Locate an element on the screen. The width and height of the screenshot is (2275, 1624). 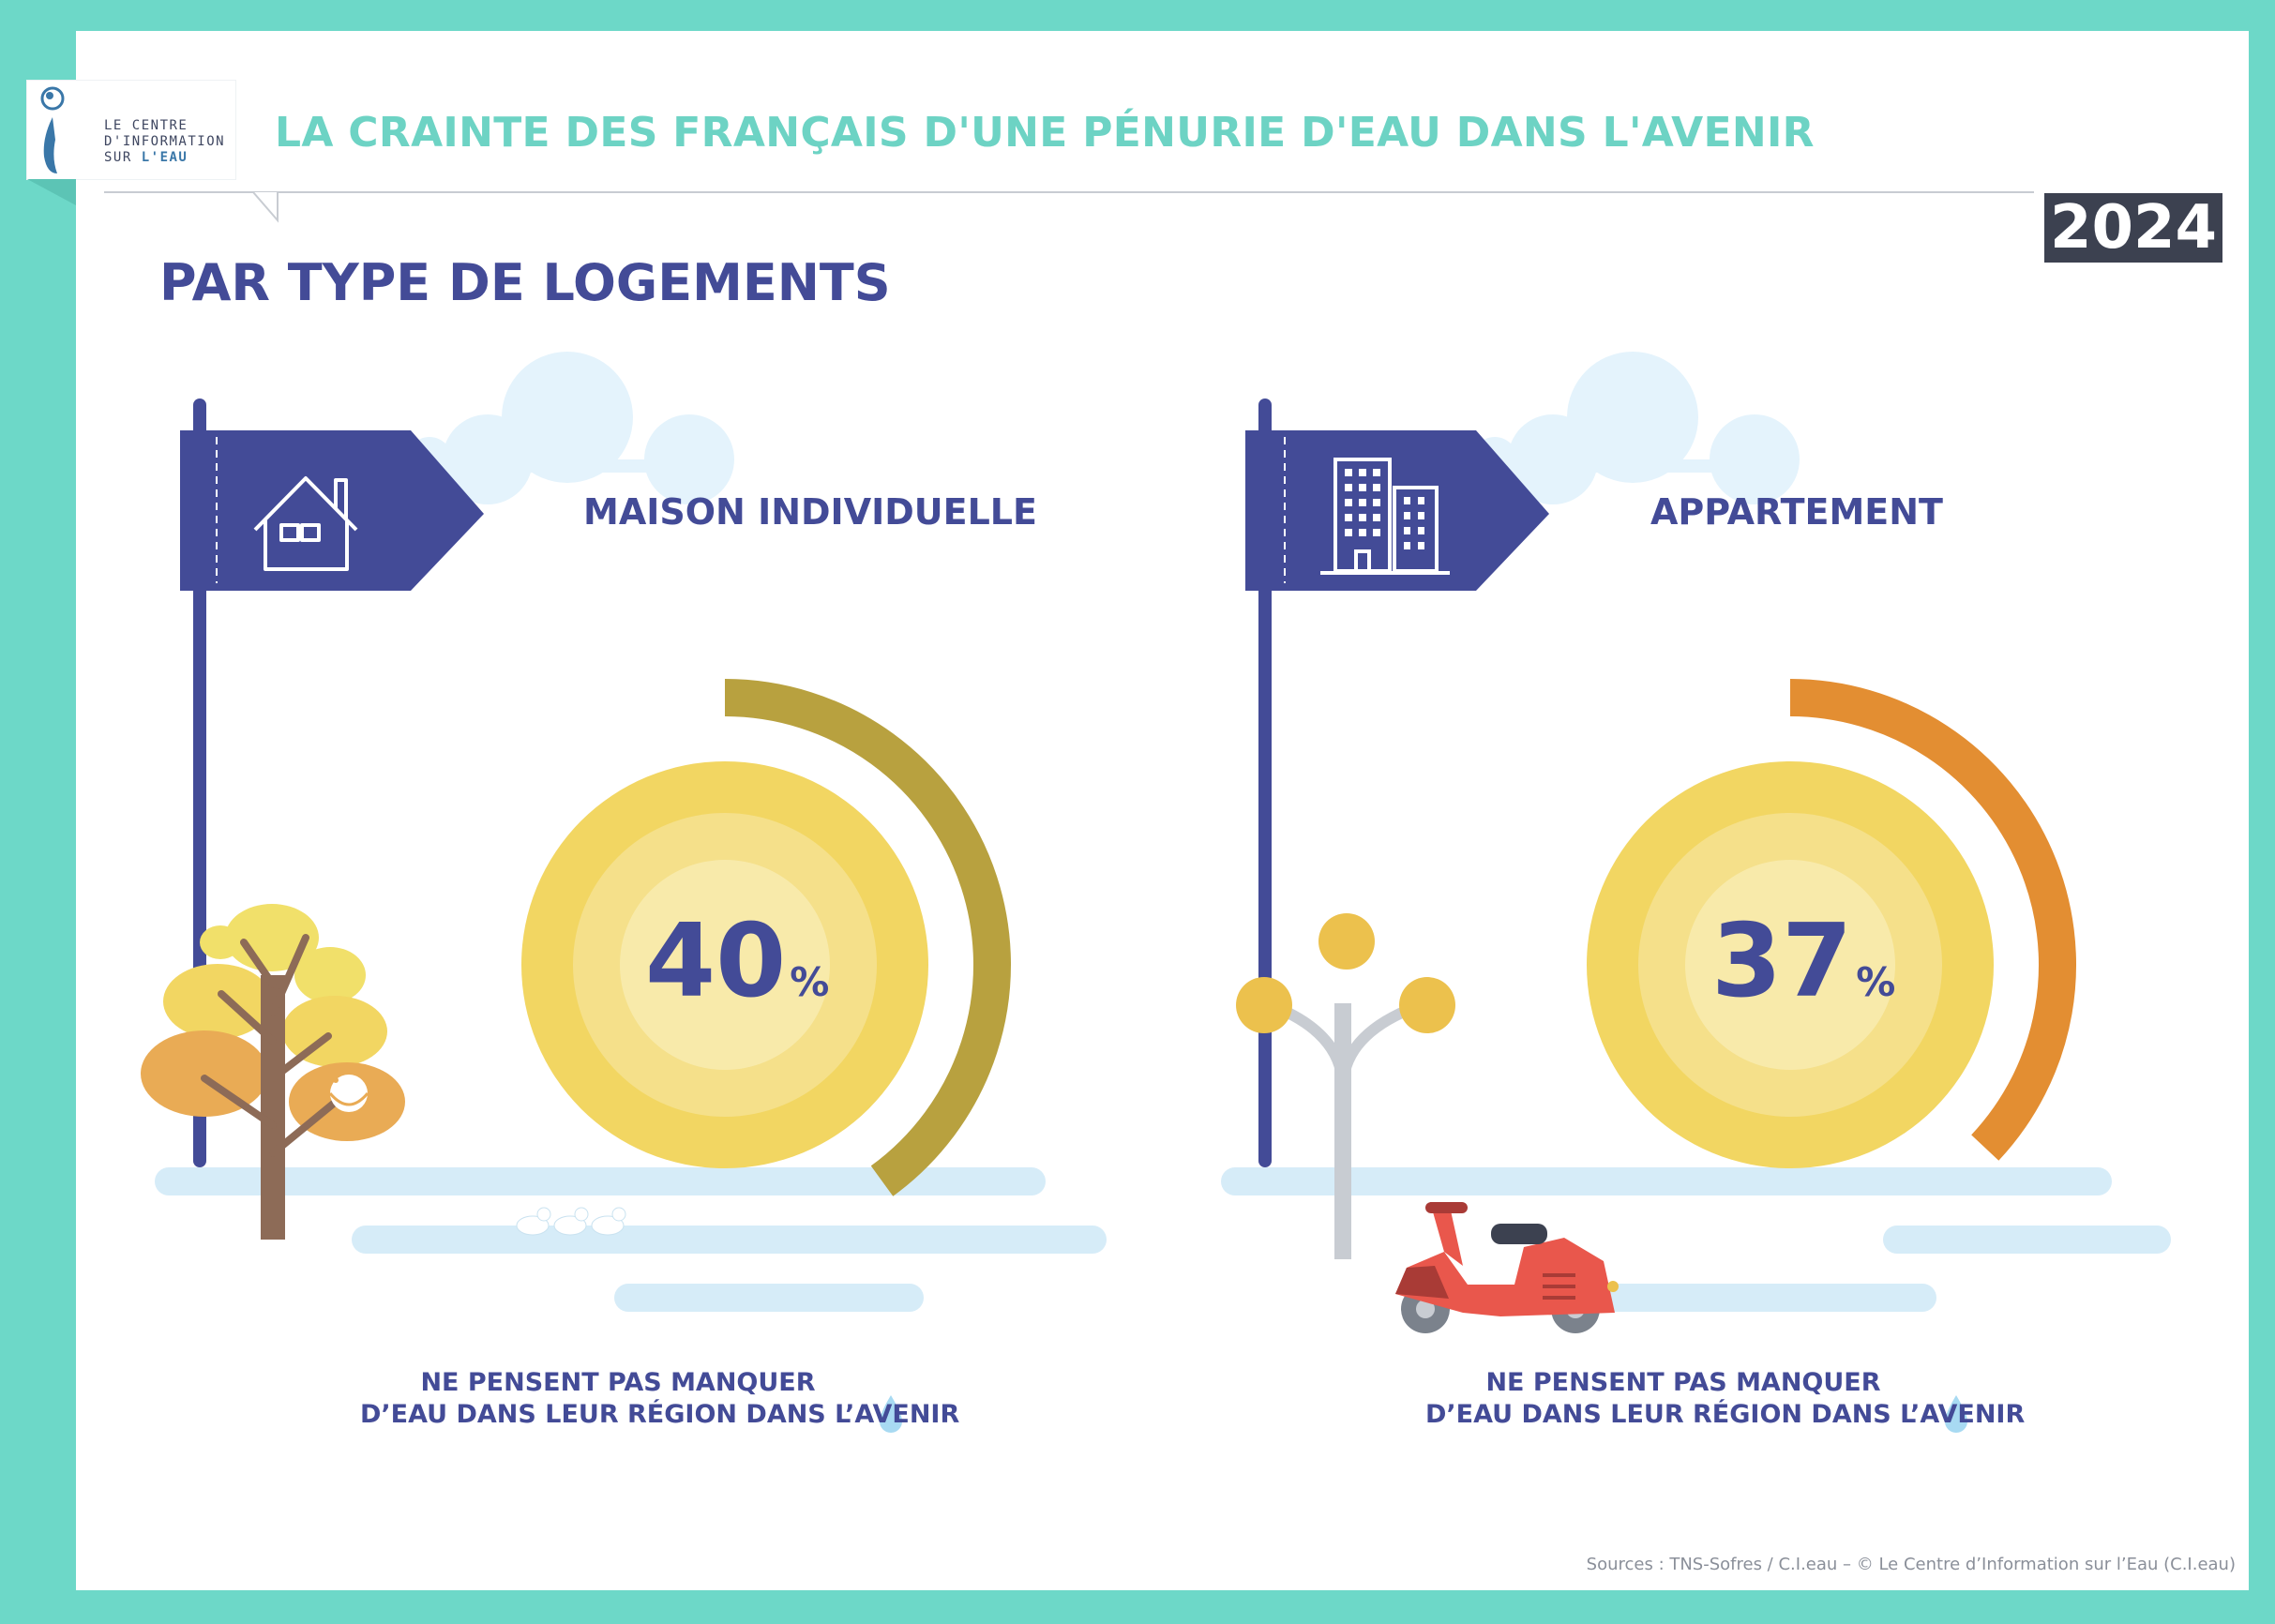
bird-icon is located at coordinates (348, 1094).